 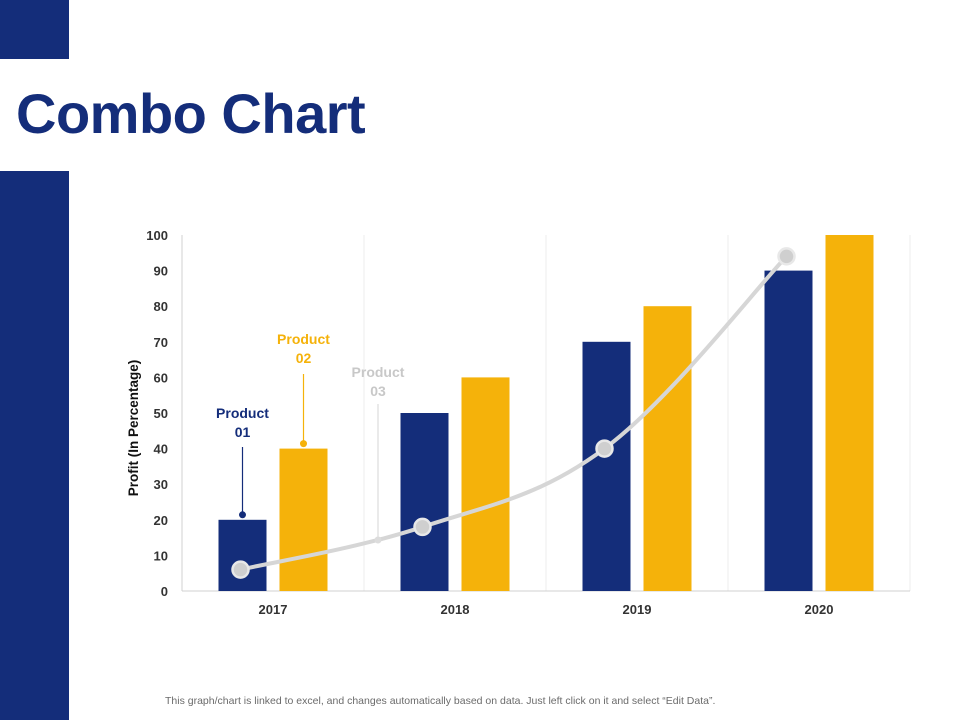 I want to click on point-product-03-2019, so click(x=604, y=448).